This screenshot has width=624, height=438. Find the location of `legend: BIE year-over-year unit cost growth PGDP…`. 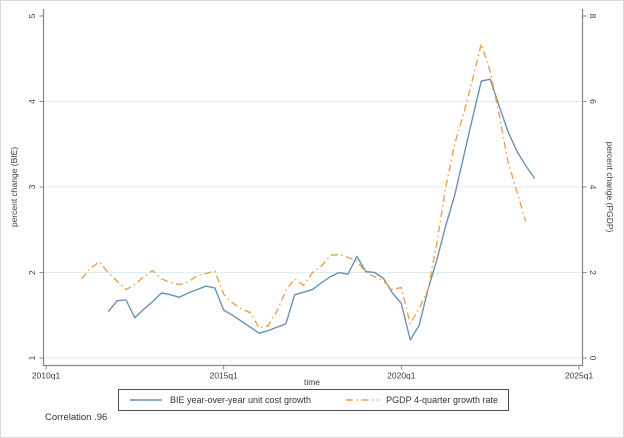

legend: BIE year-over-year unit cost growth PGDP… is located at coordinates (313, 400).